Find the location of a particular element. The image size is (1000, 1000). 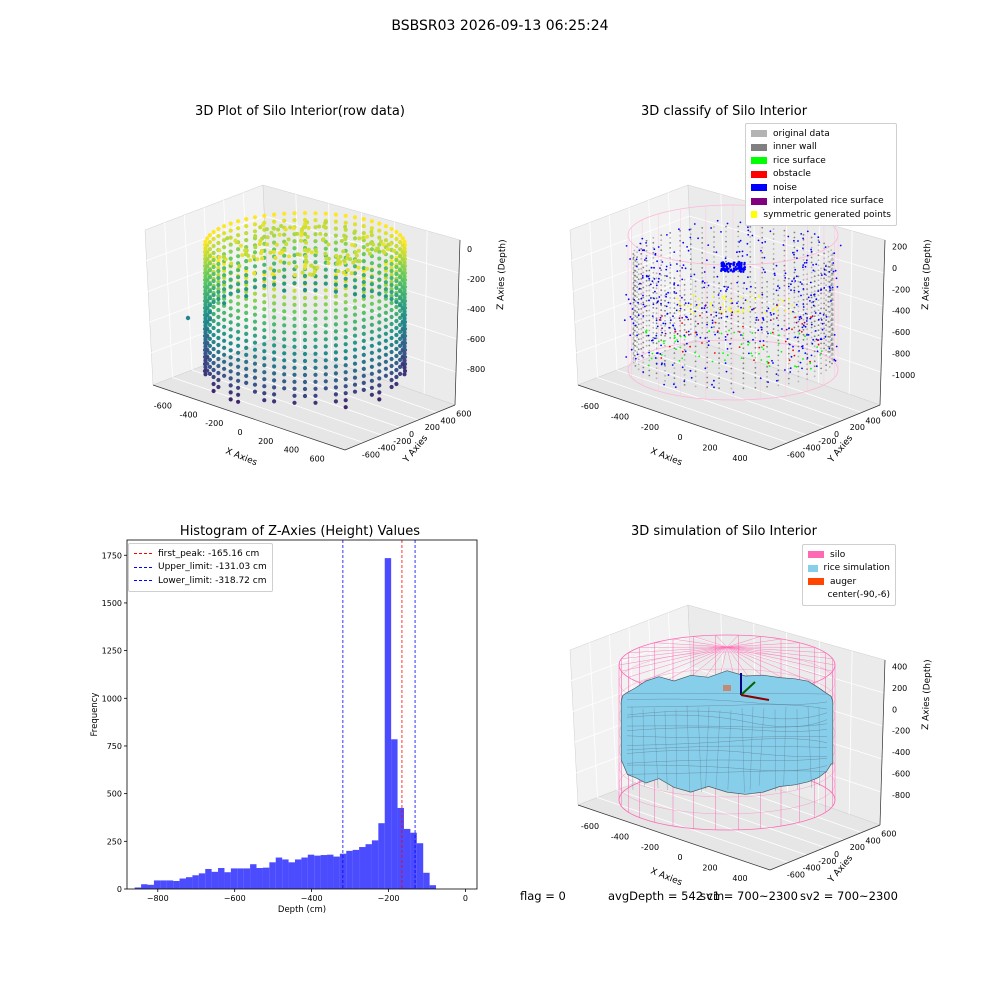

y-tick-label: -400 is located at coordinates (387, 448).